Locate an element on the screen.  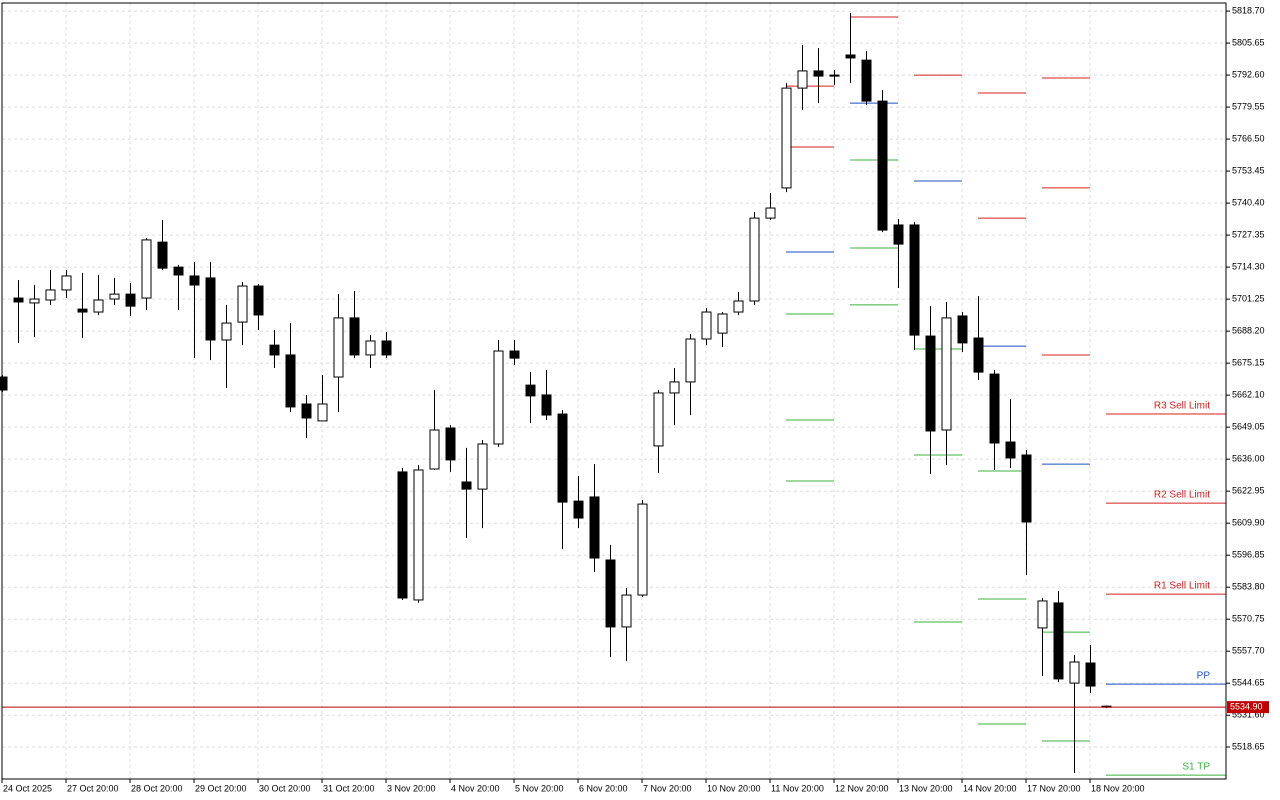
x-tick-label: 14 Nov 20:00 is located at coordinates (990, 788).